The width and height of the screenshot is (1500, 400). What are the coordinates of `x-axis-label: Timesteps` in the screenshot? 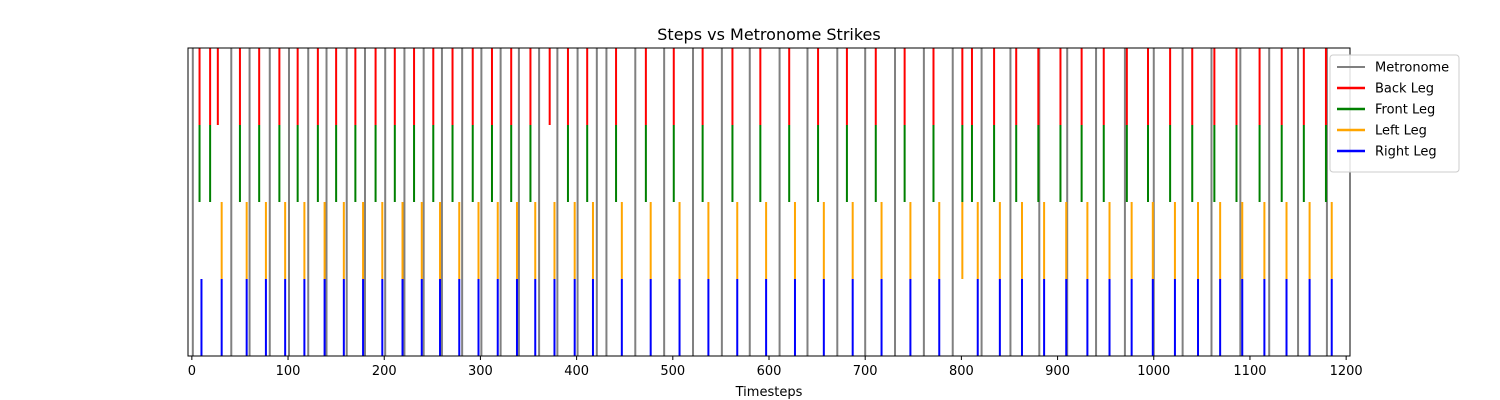 It's located at (769, 392).